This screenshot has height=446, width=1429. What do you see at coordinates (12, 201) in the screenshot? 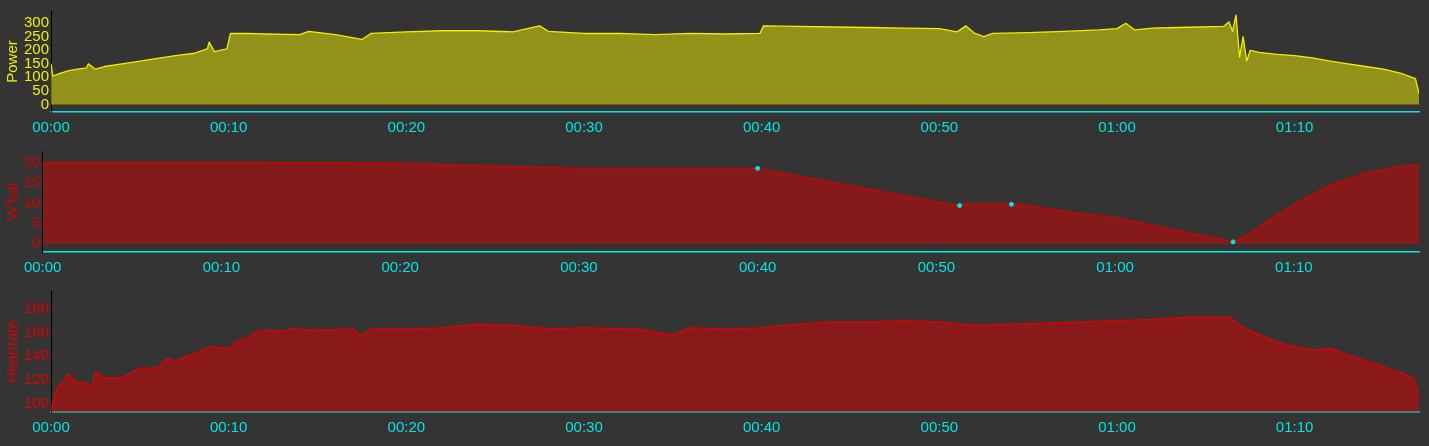
I see `y-axis-title: W'bal` at bounding box center [12, 201].